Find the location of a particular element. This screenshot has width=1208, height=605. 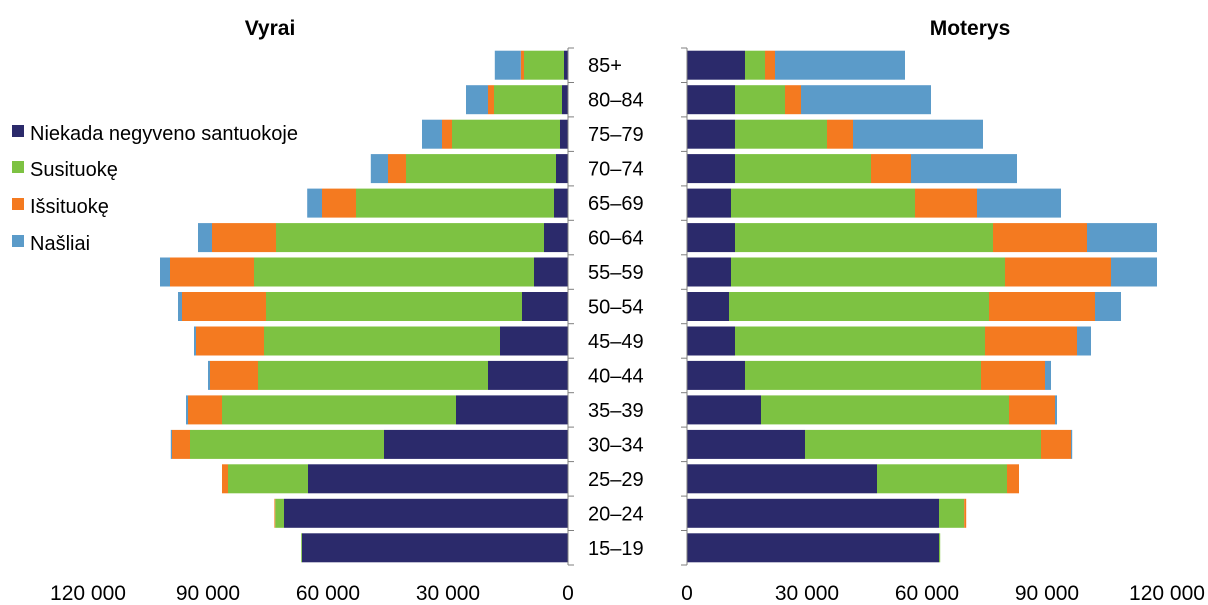

legend-swatch is located at coordinates (18, 167).